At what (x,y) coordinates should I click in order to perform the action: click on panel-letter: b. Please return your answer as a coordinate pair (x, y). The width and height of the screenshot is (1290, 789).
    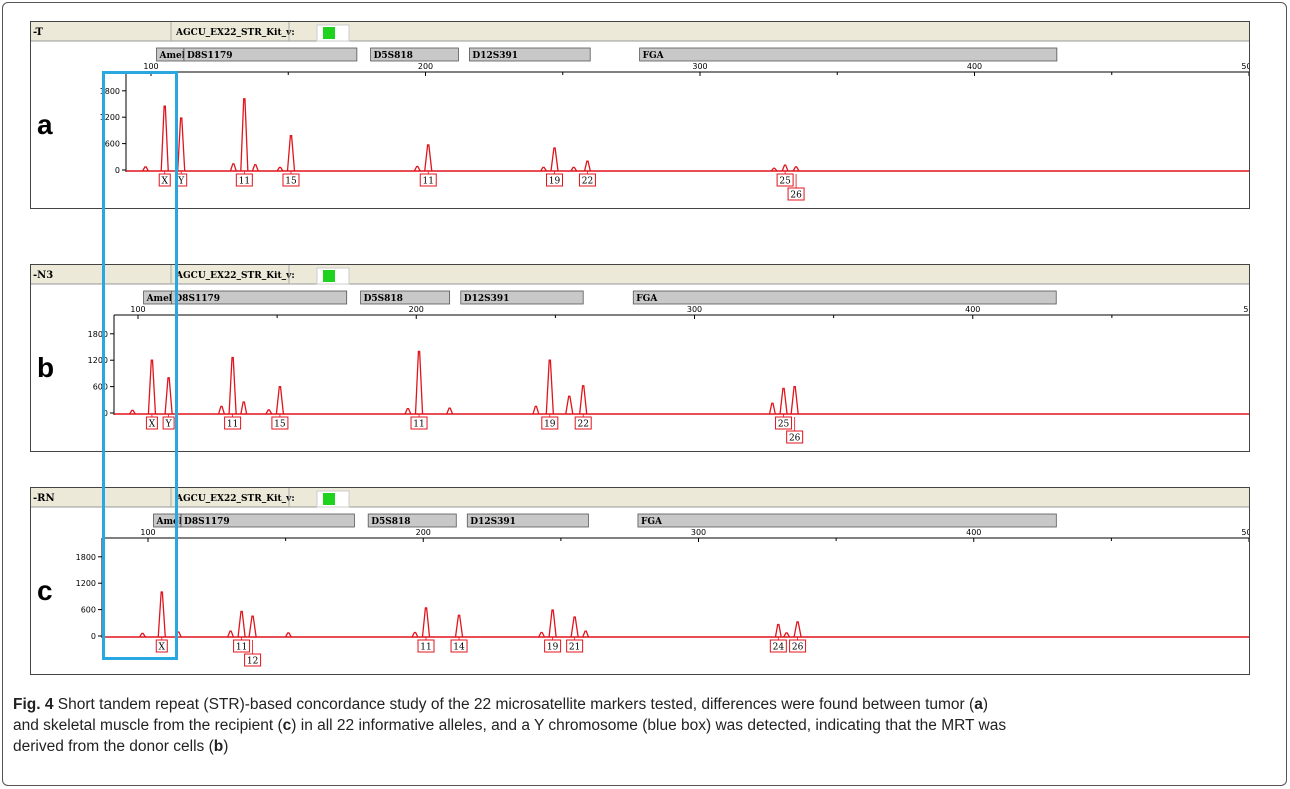
    Looking at the image, I should click on (45, 367).